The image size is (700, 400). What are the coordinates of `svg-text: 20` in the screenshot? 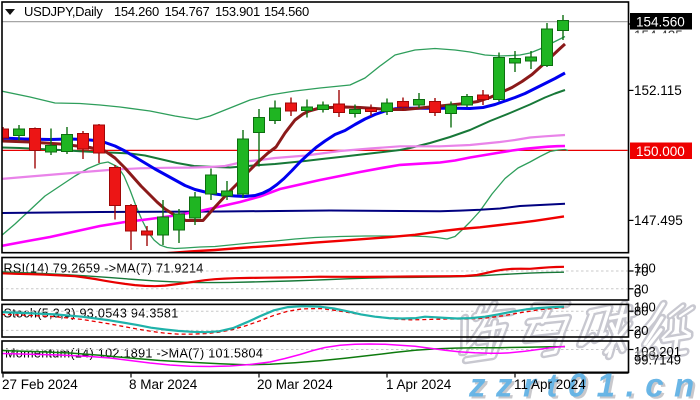 It's located at (641, 330).